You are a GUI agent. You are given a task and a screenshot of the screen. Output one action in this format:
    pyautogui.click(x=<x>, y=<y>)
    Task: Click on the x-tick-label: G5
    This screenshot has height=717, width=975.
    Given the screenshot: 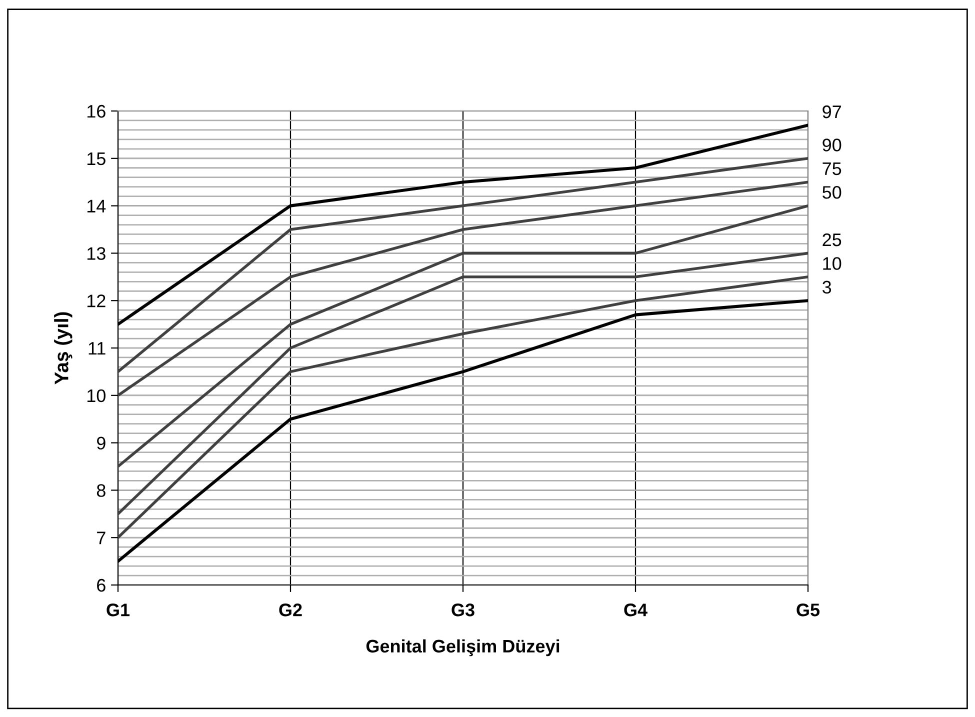 What is the action you would take?
    pyautogui.click(x=808, y=610)
    